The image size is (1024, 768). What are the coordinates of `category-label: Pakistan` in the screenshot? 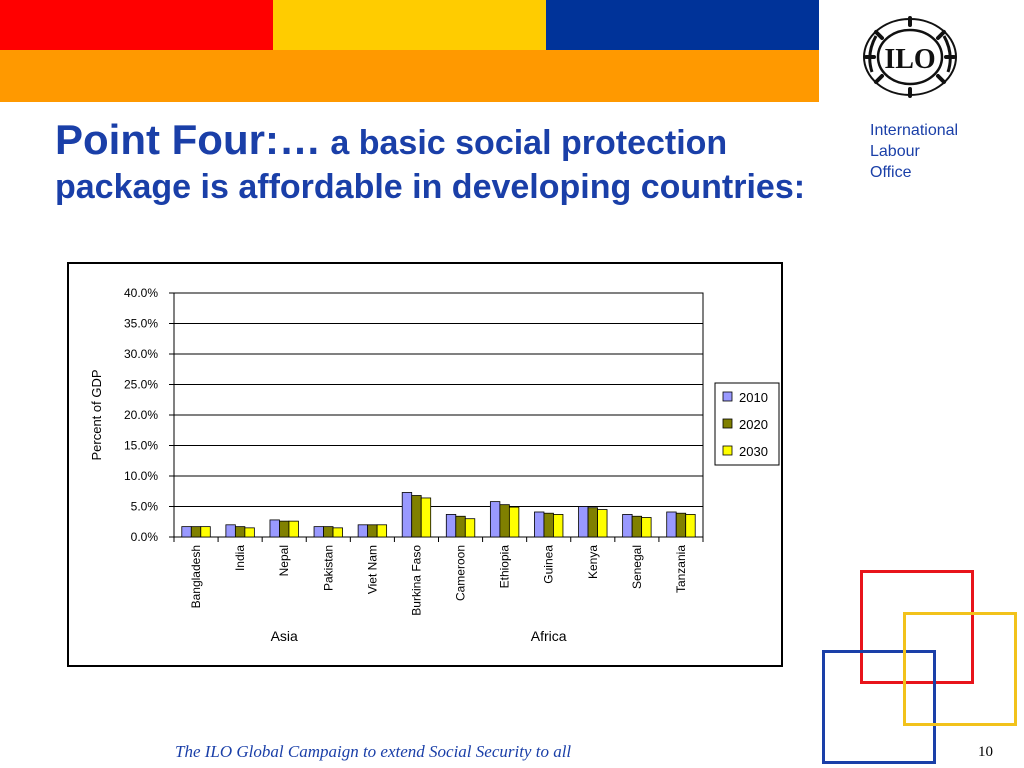 It's located at (328, 568).